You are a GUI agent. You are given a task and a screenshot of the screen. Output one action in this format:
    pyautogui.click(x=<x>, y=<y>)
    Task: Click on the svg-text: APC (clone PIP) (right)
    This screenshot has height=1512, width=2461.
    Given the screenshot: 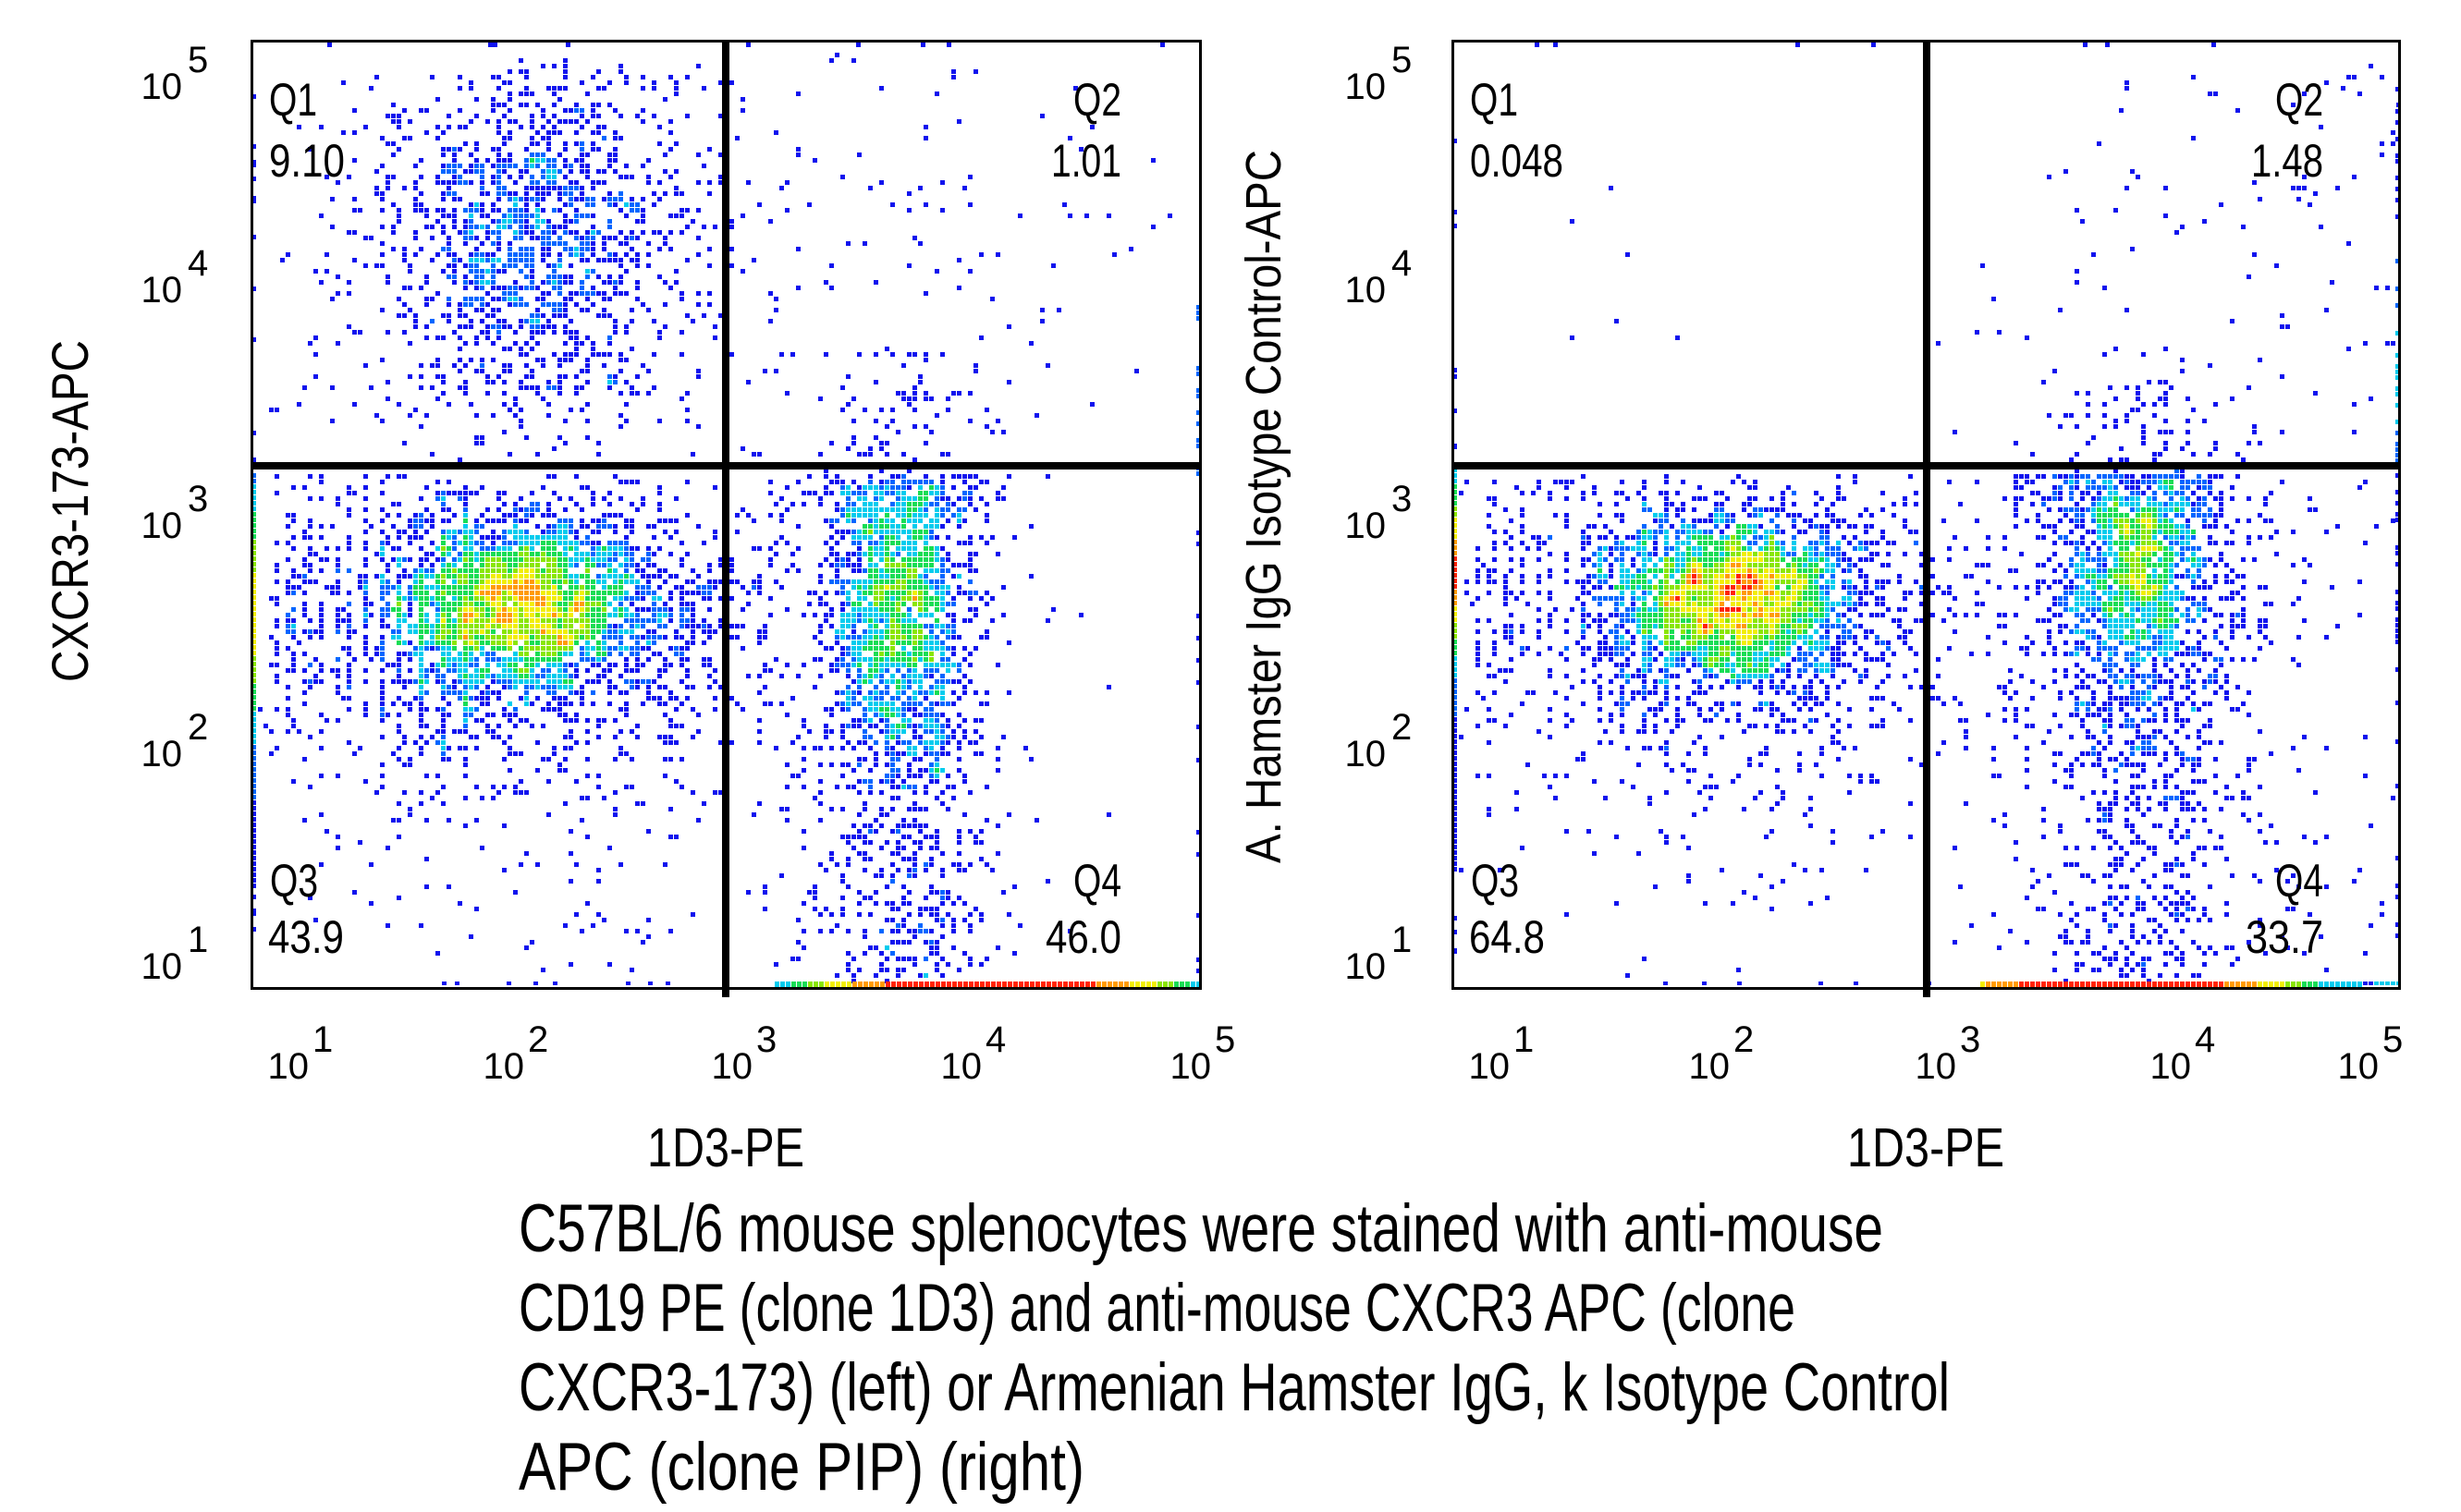 What is the action you would take?
    pyautogui.click(x=801, y=1468)
    